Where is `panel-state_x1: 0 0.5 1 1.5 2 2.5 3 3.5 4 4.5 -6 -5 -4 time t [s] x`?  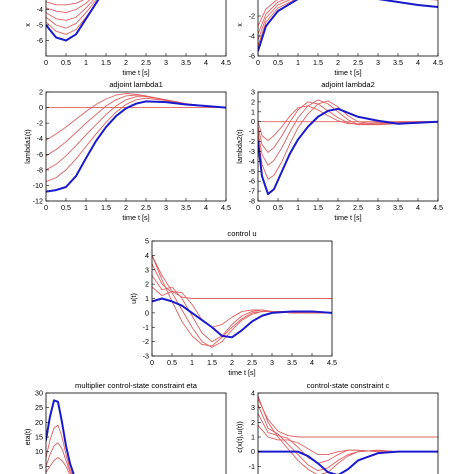
panel-state_x1: 0 0.5 1 1.5 2 2.5 3 3.5 4 4.5 -6 -5 -4 time t [s] x is located at coordinates (127, 38).